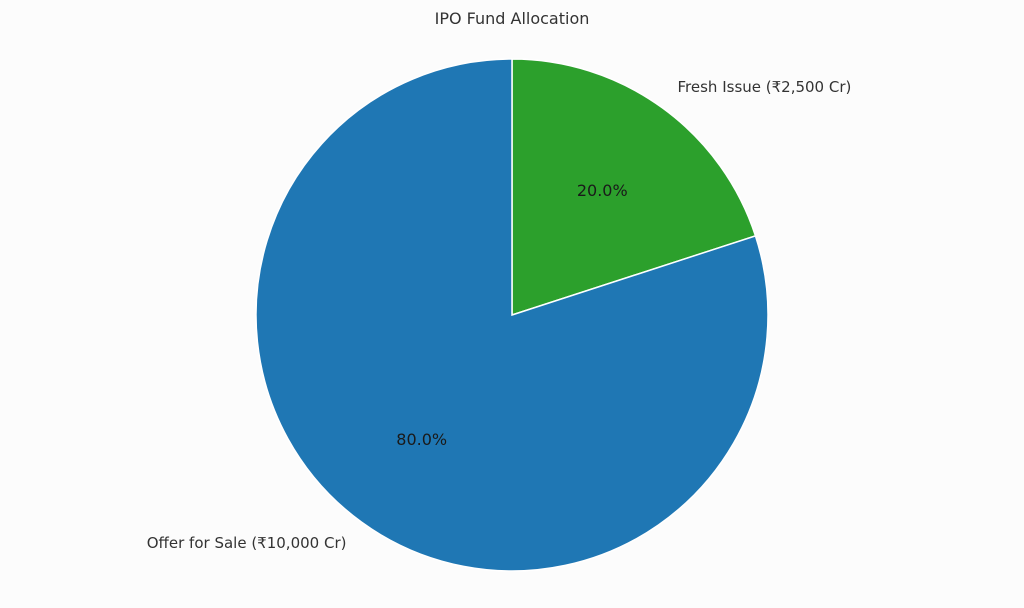 The height and width of the screenshot is (608, 1024). I want to click on pie-percent-label-0: 20.0%, so click(602, 190).